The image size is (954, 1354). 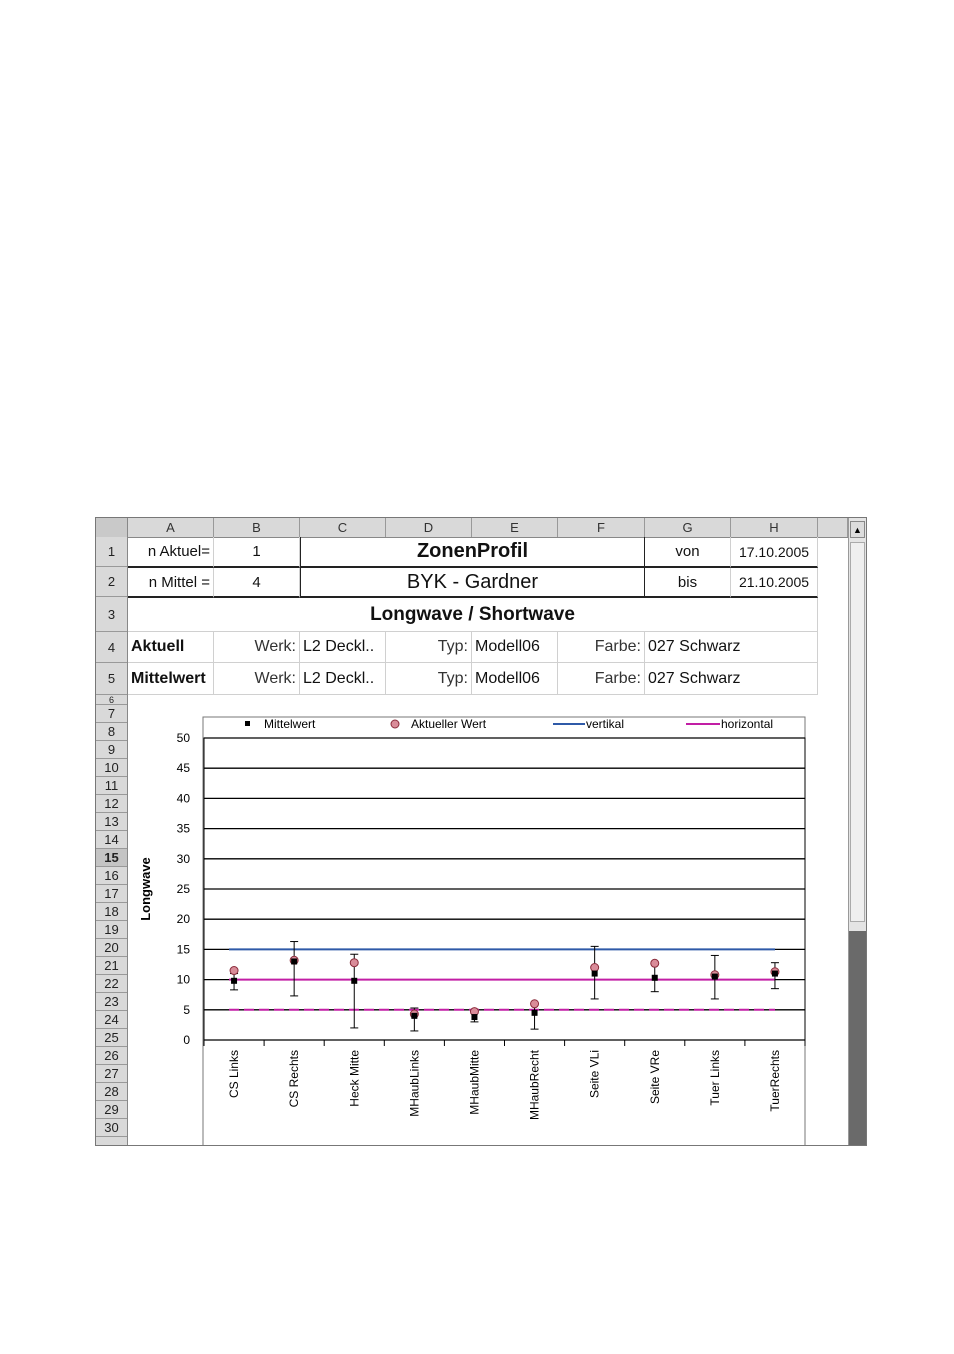 What do you see at coordinates (257, 679) in the screenshot?
I see `cell-b5-werk-label: Werk:` at bounding box center [257, 679].